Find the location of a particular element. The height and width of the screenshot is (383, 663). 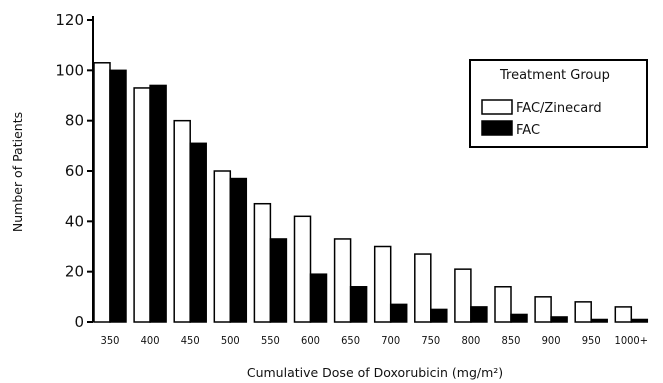

x-tick-label: 800 is located at coordinates (470, 340).